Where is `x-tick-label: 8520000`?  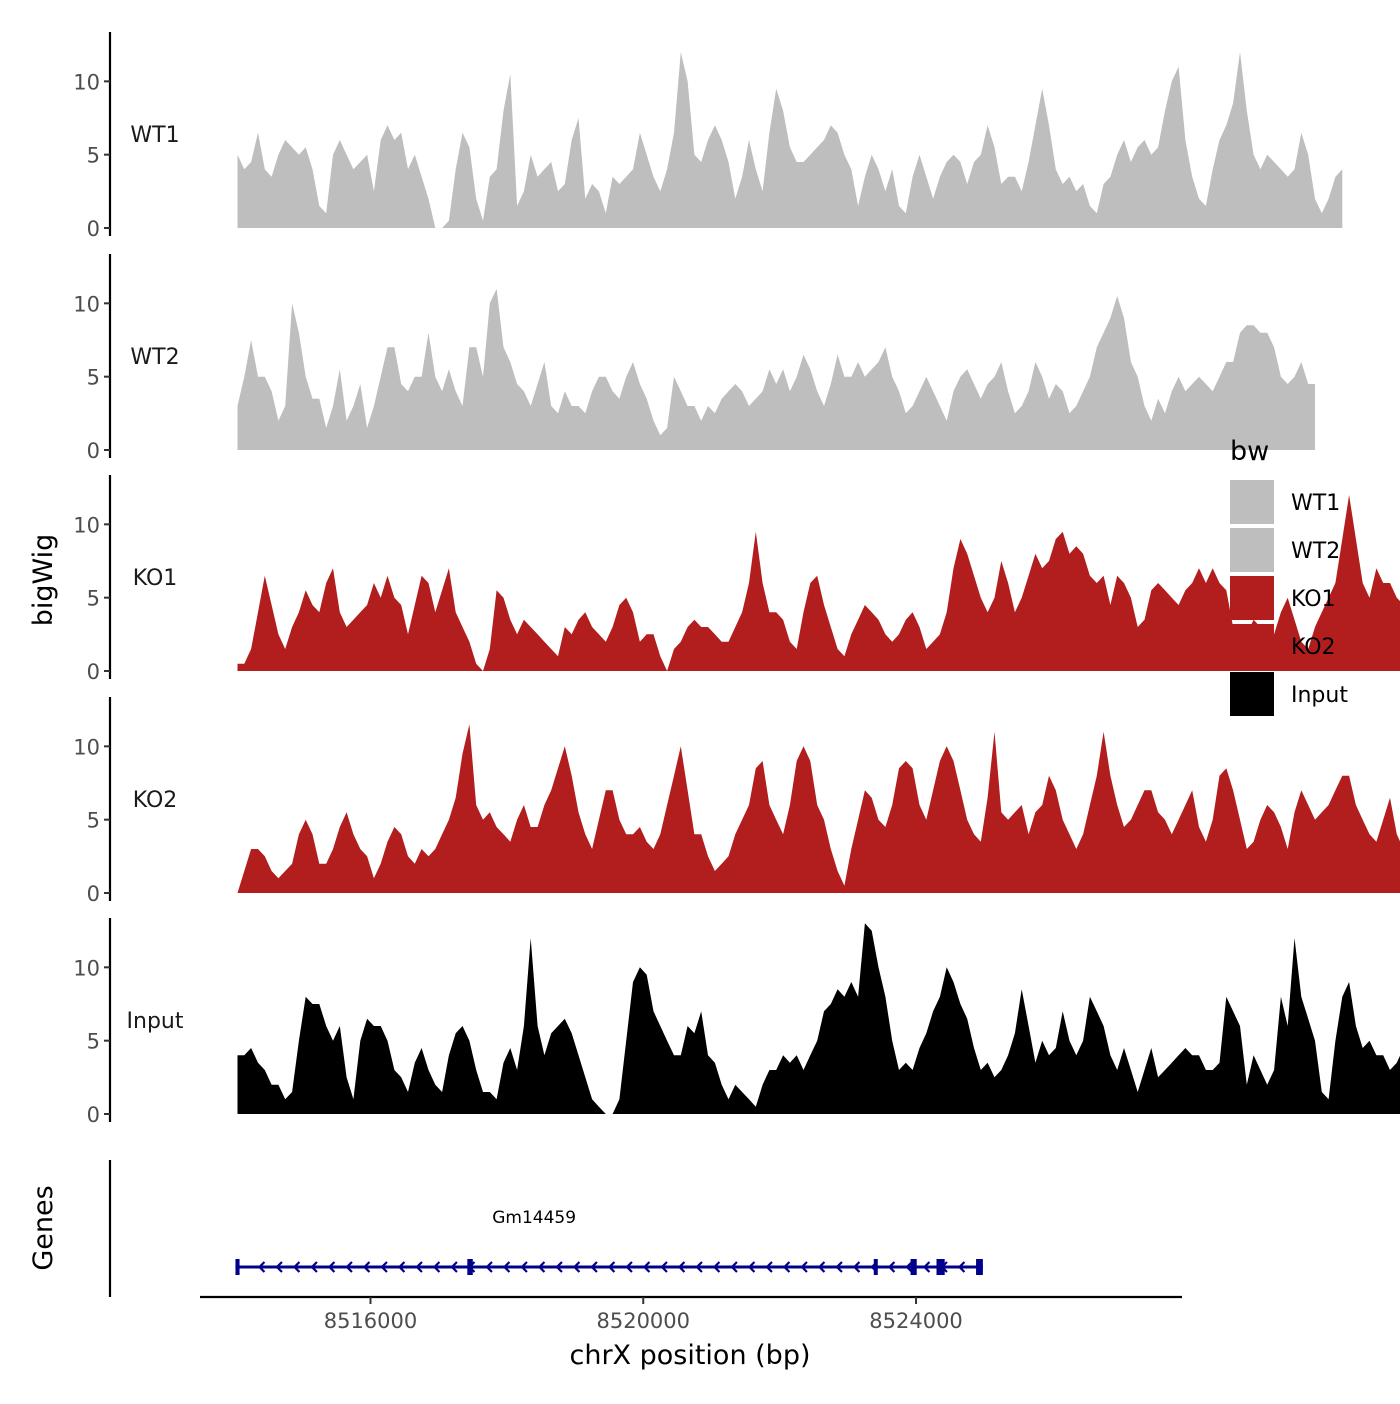
x-tick-label: 8520000 is located at coordinates (643, 1321).